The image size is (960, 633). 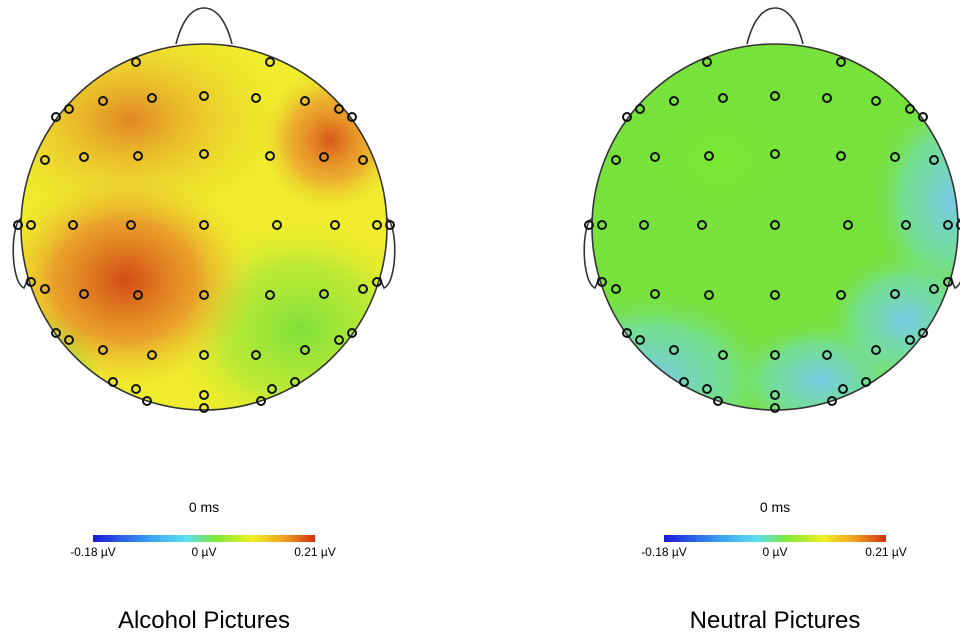 I want to click on alcohol-scale-min: -0.18 µV, so click(x=93, y=552).